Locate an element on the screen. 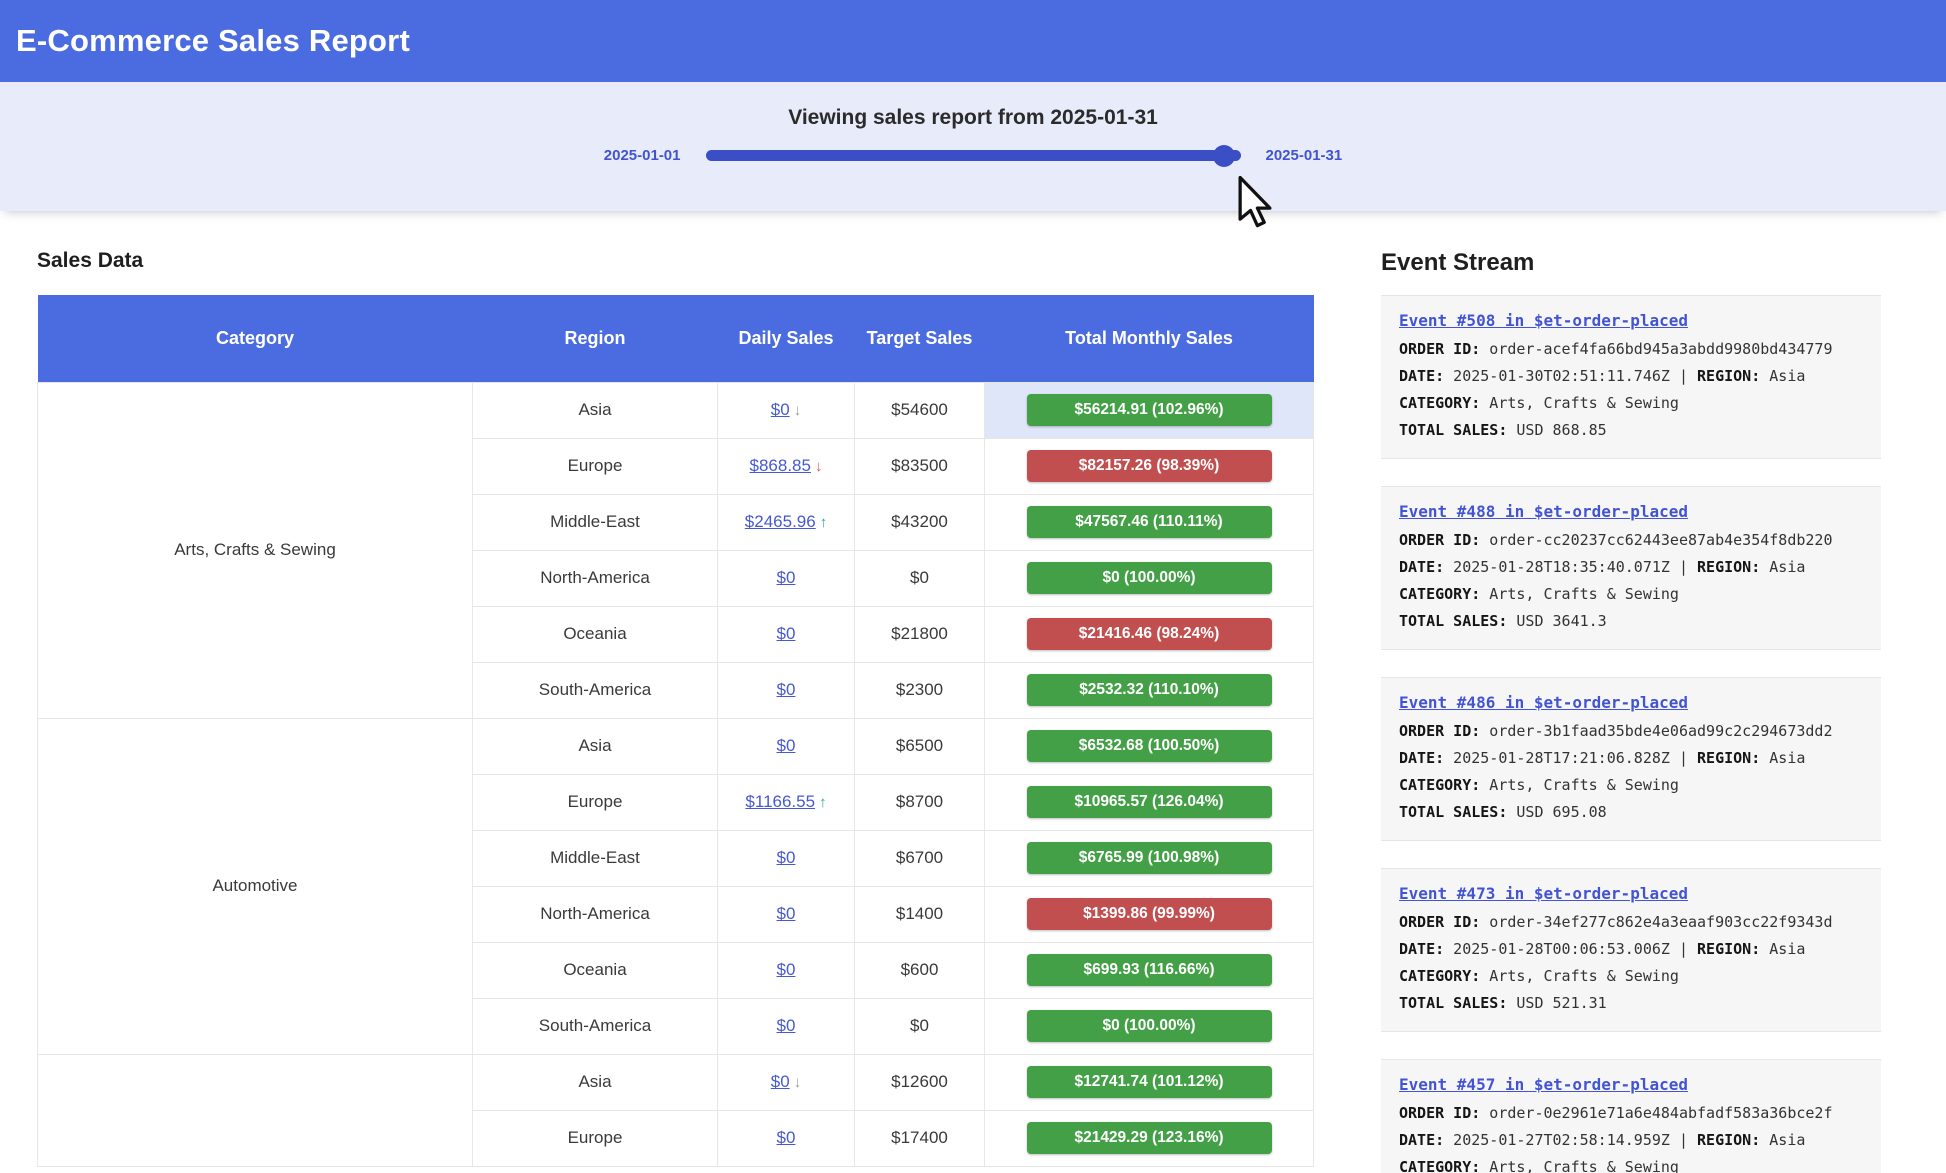  event-title-link: Event #508 in $et-order-placed is located at coordinates (1543, 320).